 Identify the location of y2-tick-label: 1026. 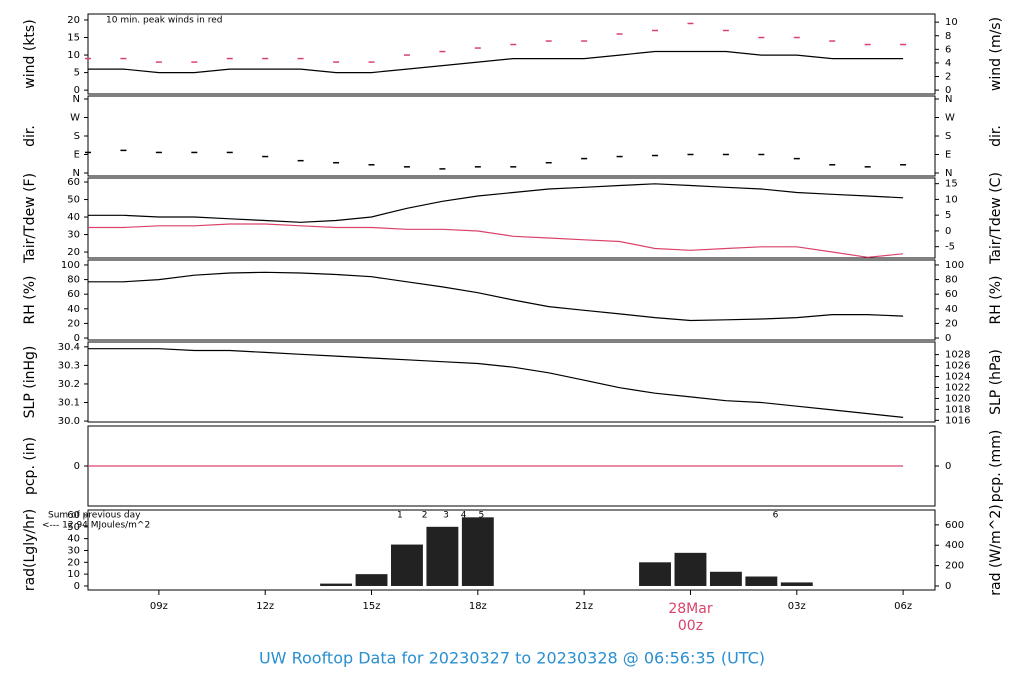
(957, 366).